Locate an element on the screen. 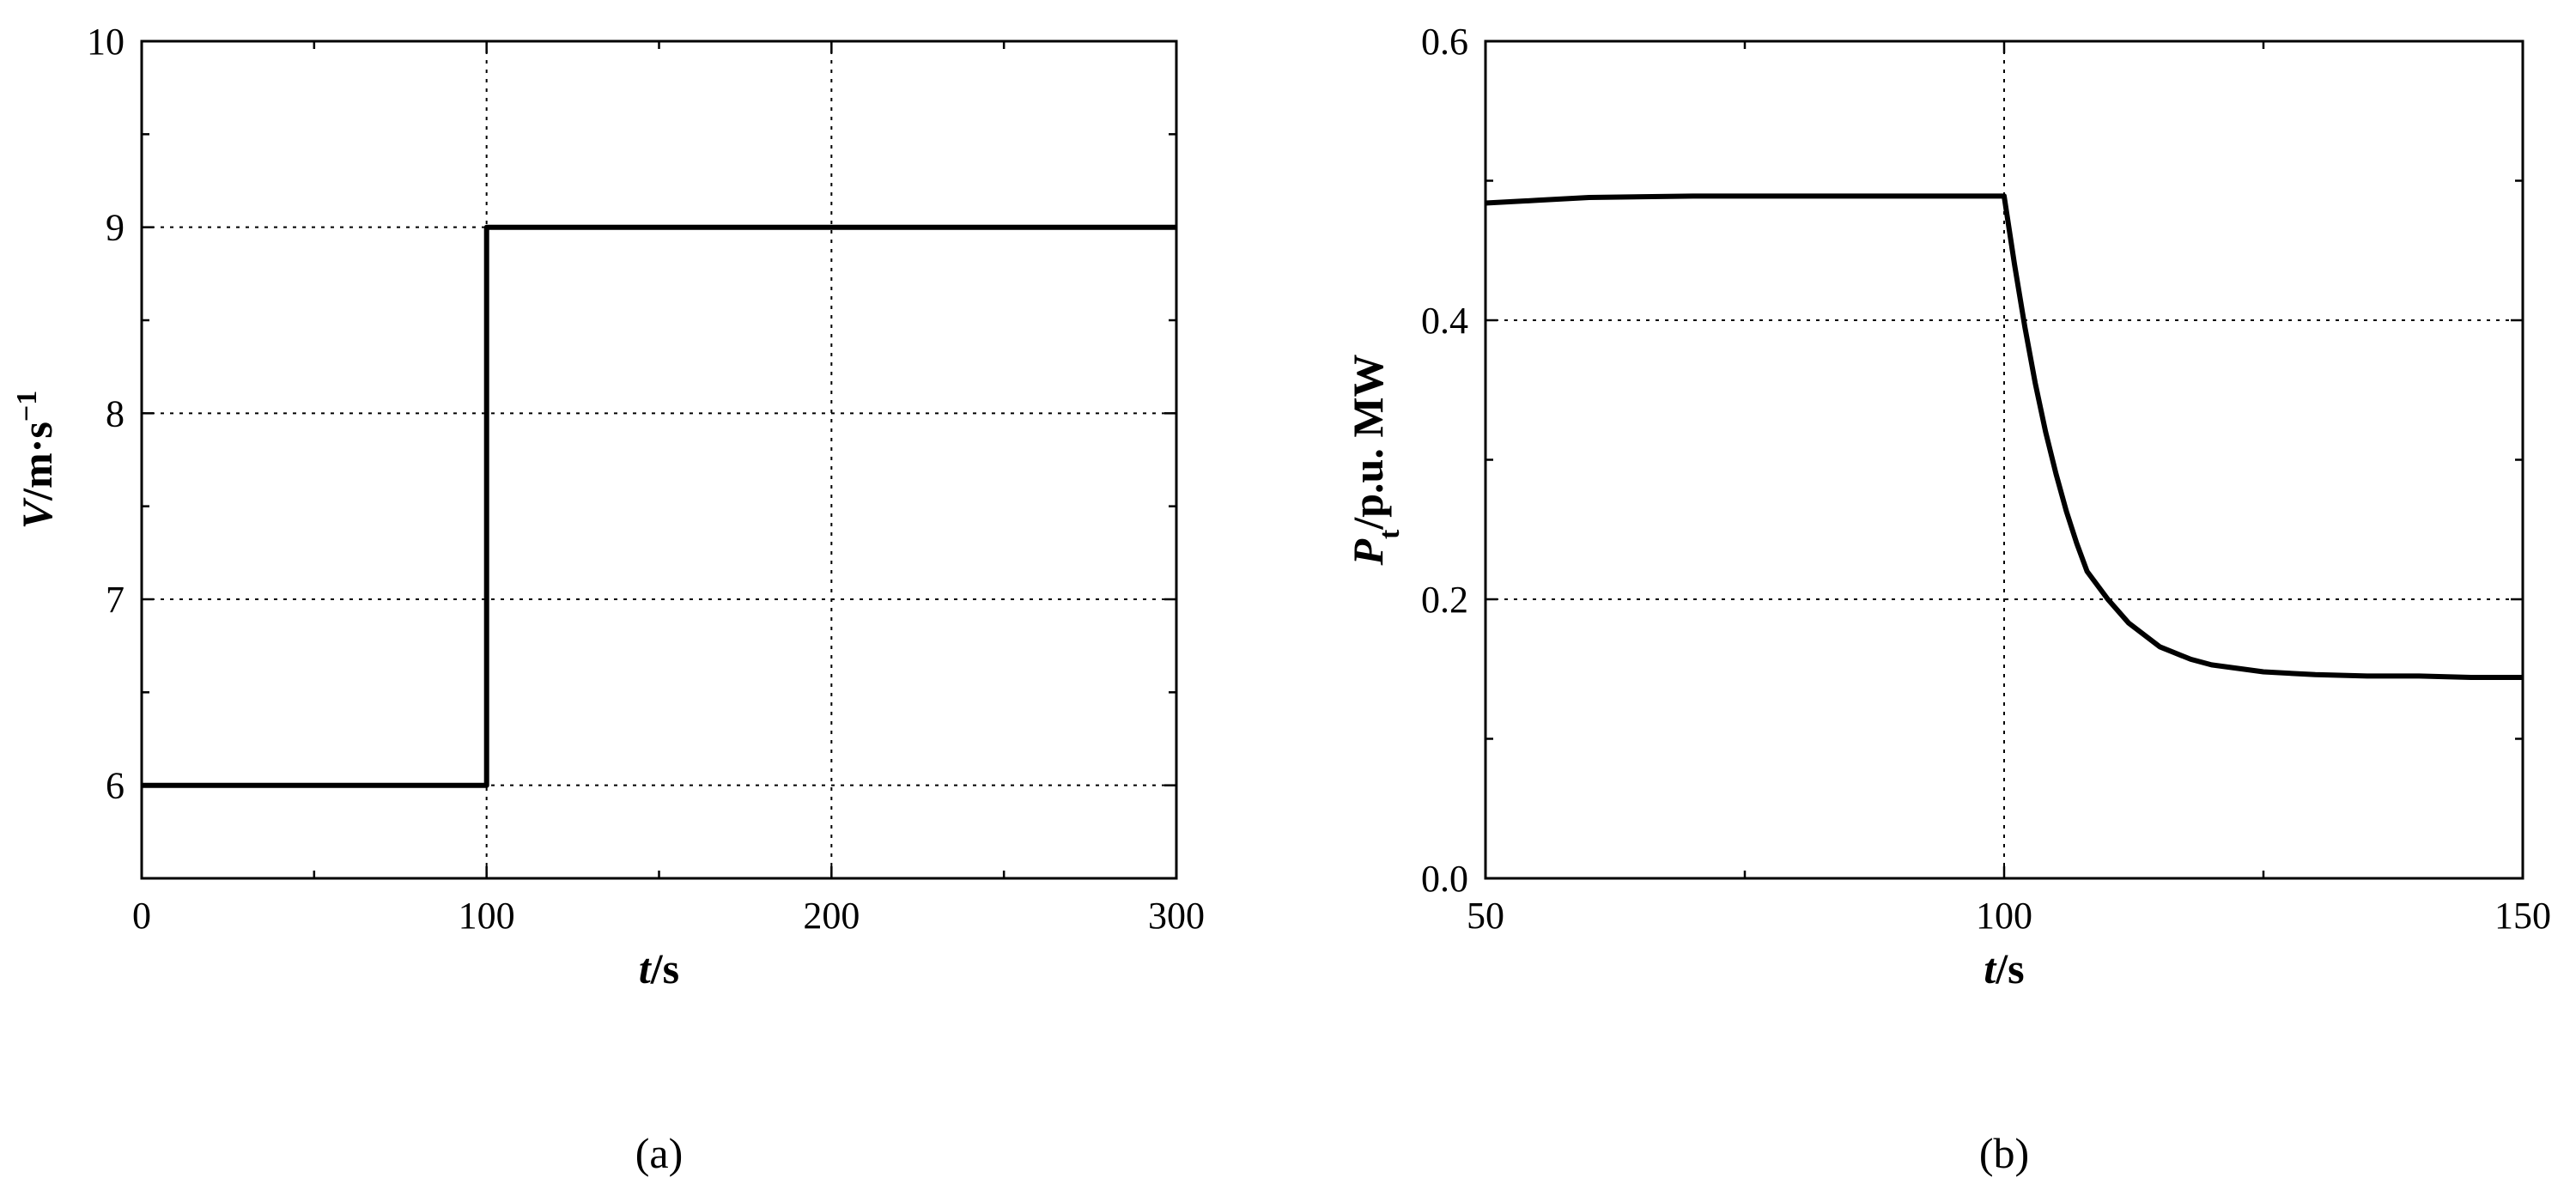  chart-b-x-axis-label: t/s is located at coordinates (2004, 968).